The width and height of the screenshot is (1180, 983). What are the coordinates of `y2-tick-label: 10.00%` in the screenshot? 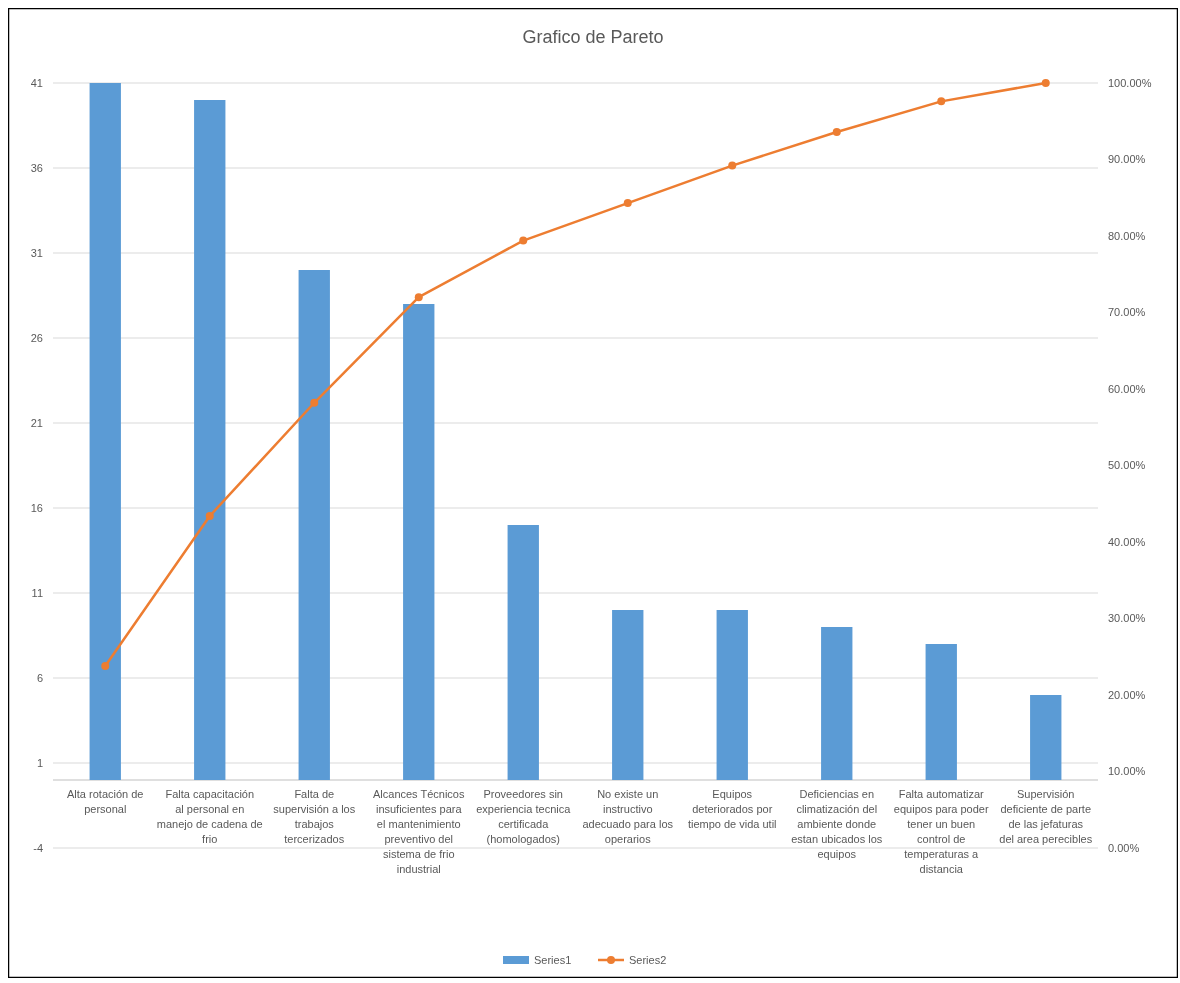 It's located at (1127, 771).